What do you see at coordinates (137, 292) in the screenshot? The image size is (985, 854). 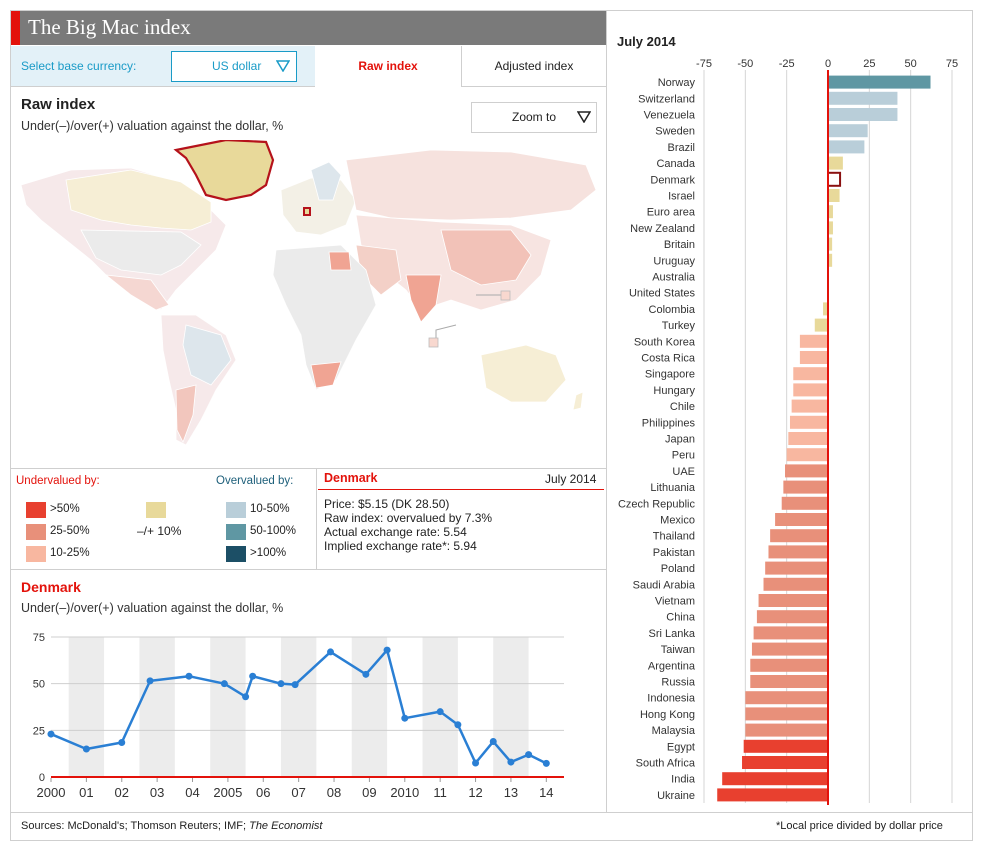 I see `map-mexico` at bounding box center [137, 292].